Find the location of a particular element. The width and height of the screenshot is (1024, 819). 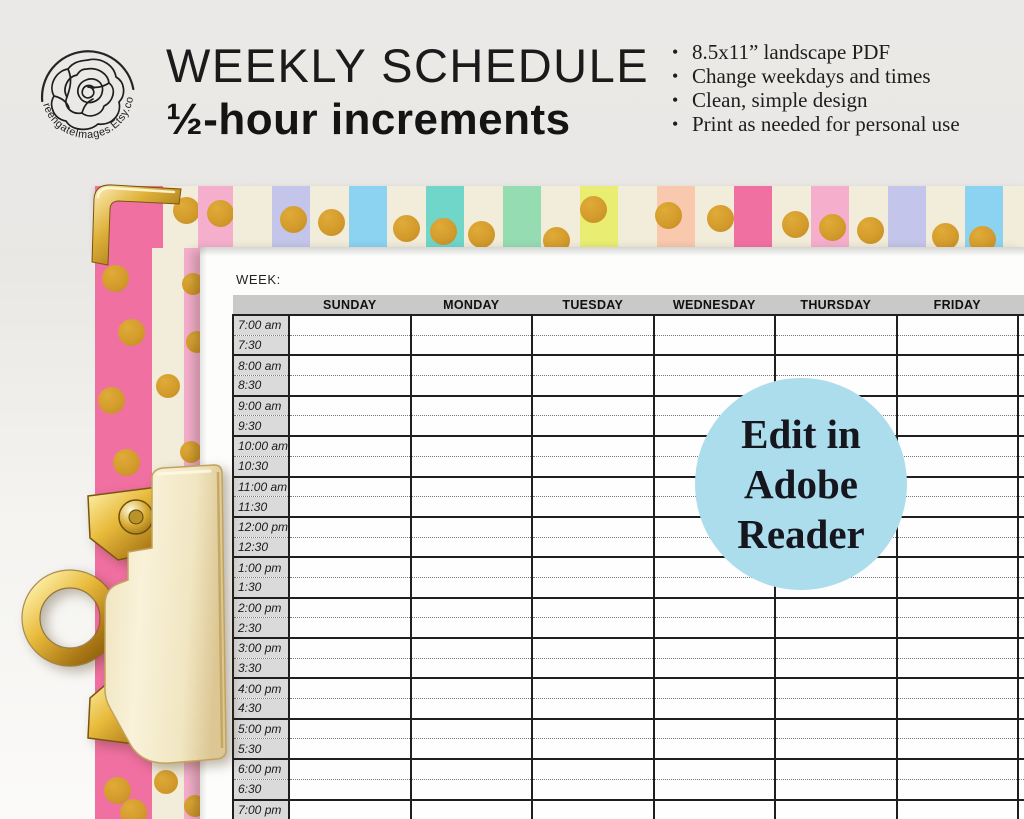

time-label: 12:30 is located at coordinates (261, 547).